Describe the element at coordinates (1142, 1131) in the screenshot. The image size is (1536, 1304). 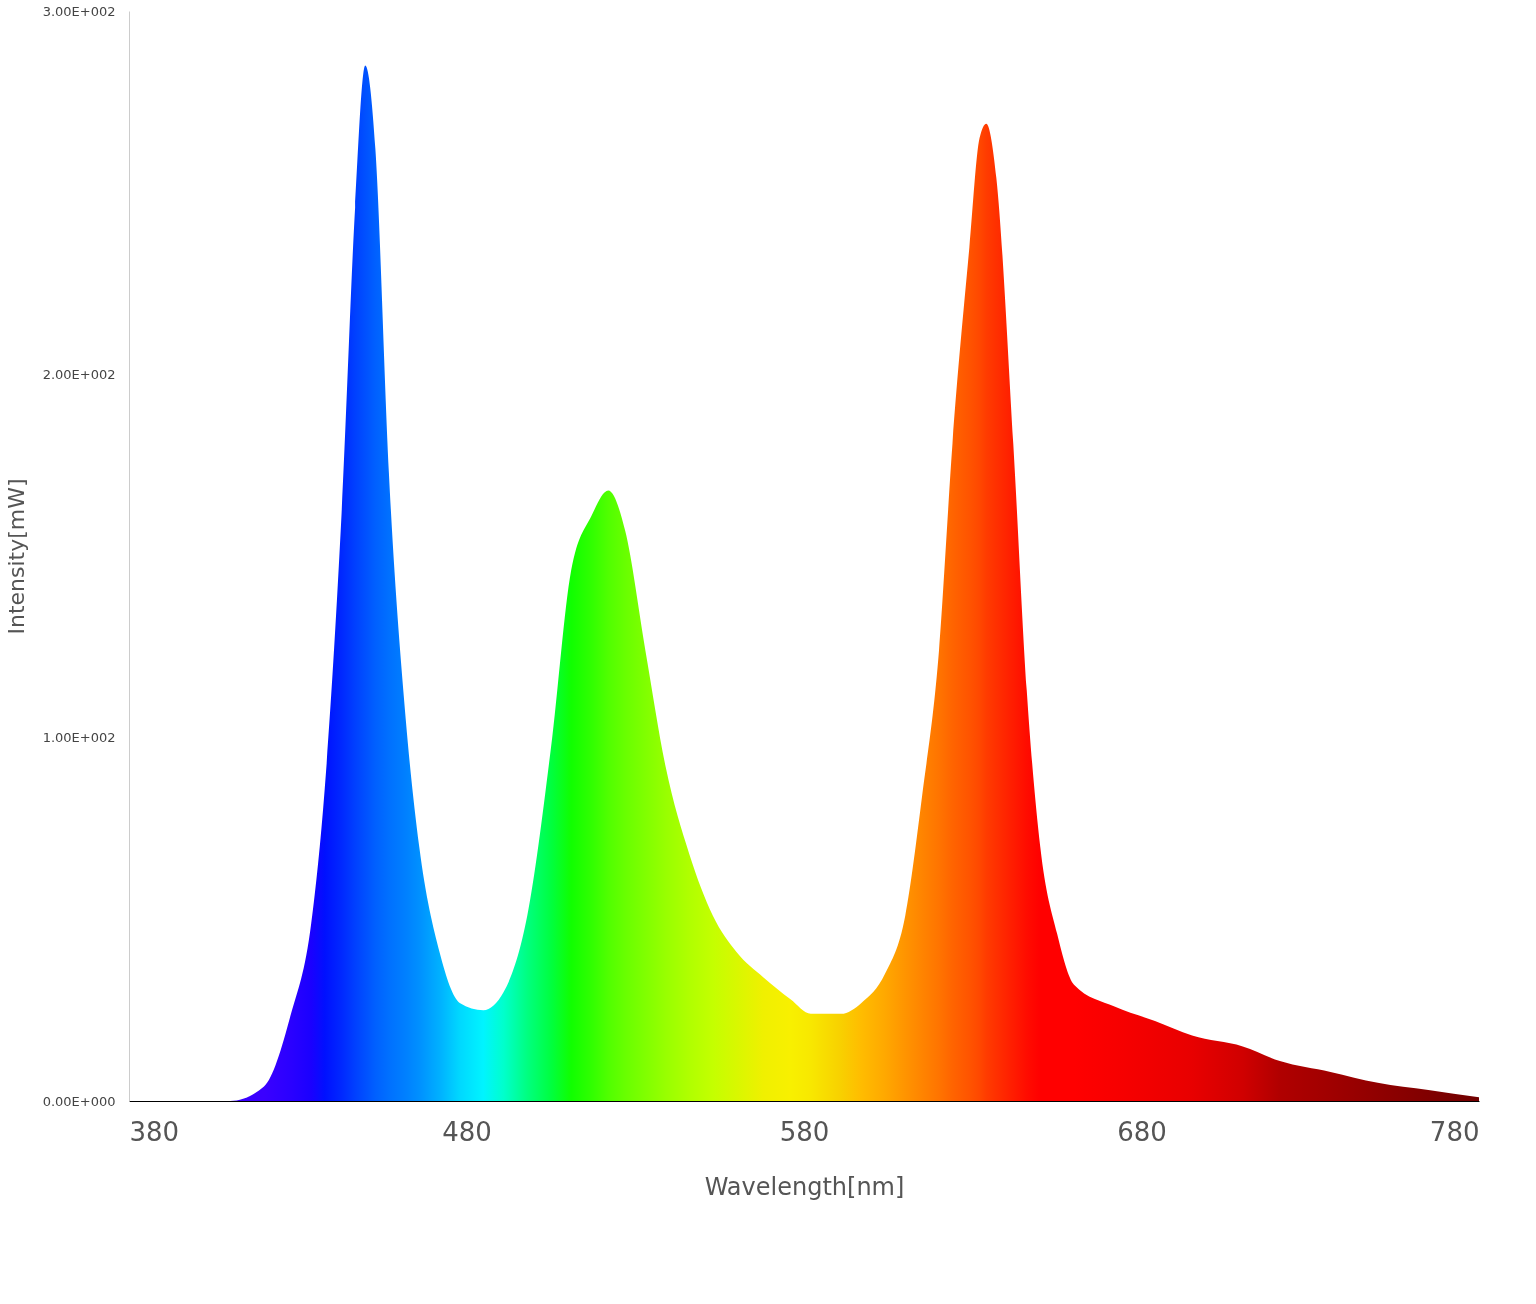
I see `x-tick-label: 680` at that location.